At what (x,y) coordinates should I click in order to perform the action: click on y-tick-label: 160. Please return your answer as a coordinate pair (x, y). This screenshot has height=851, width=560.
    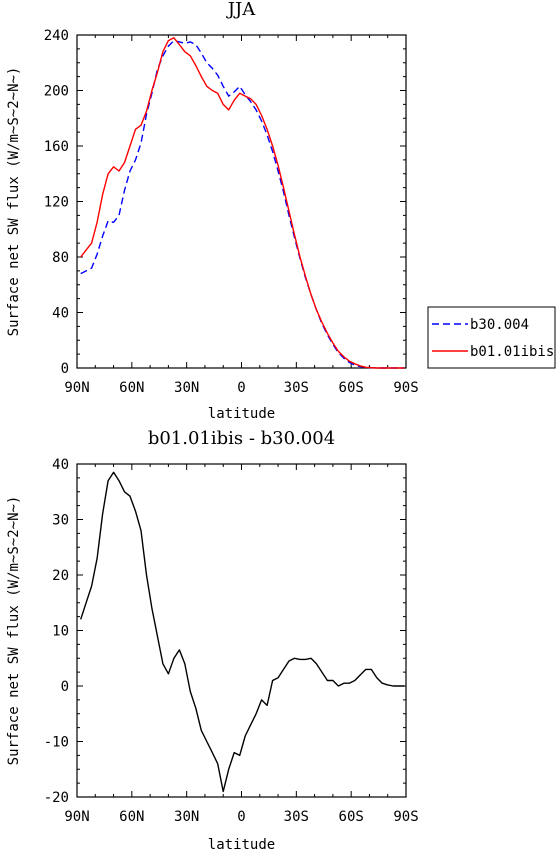
    Looking at the image, I should click on (56, 147).